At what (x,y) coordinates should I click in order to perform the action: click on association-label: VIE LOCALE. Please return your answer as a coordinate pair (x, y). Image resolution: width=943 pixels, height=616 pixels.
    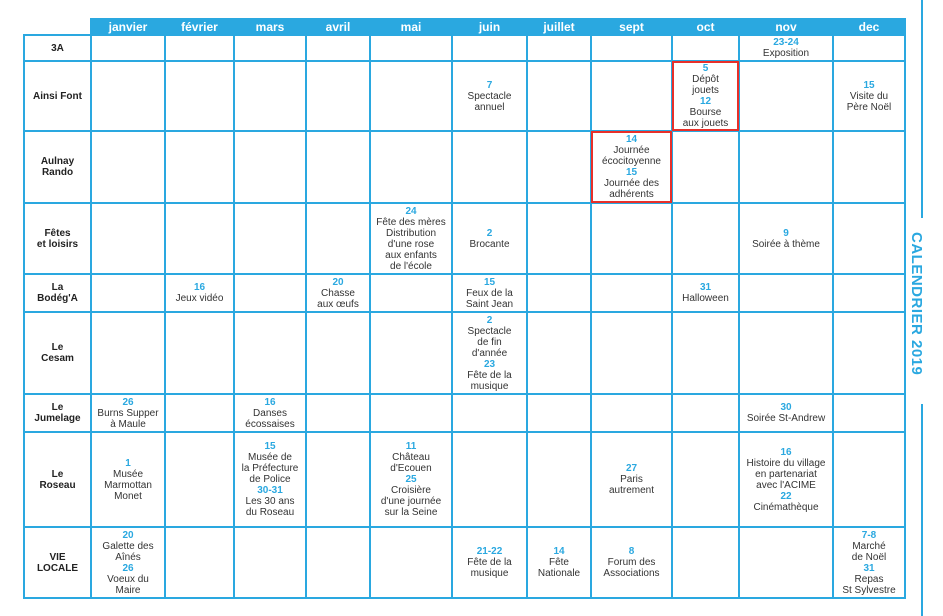
    Looking at the image, I should click on (57, 562).